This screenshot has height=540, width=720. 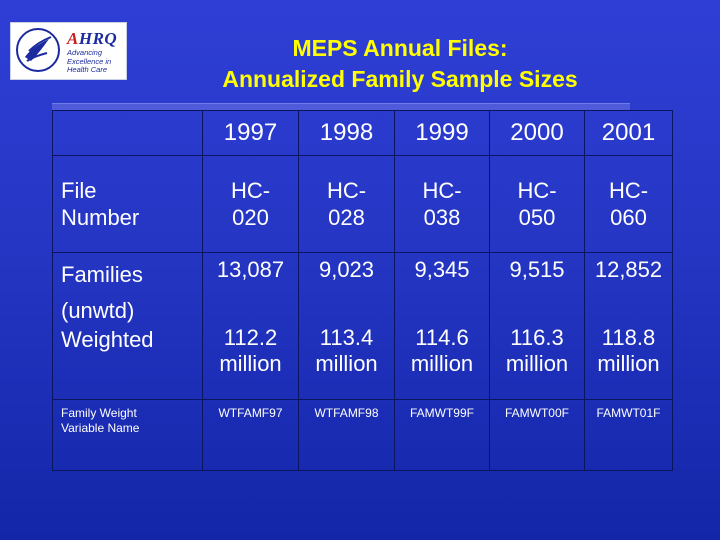 I want to click on weighted-value: 113.4, so click(x=346, y=337).